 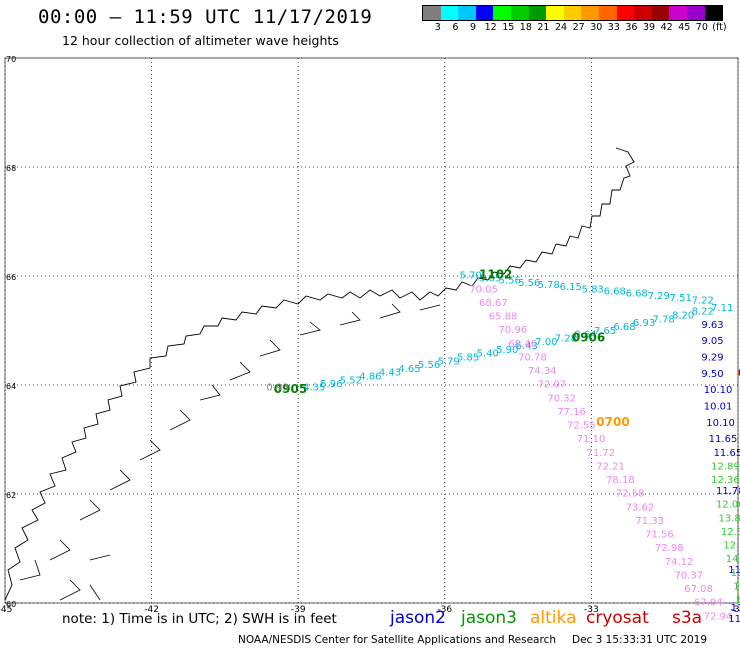 What do you see at coordinates (205, 17) in the screenshot?
I see `map-title: 00:00 – 11:59 UTC 11/17/2019` at bounding box center [205, 17].